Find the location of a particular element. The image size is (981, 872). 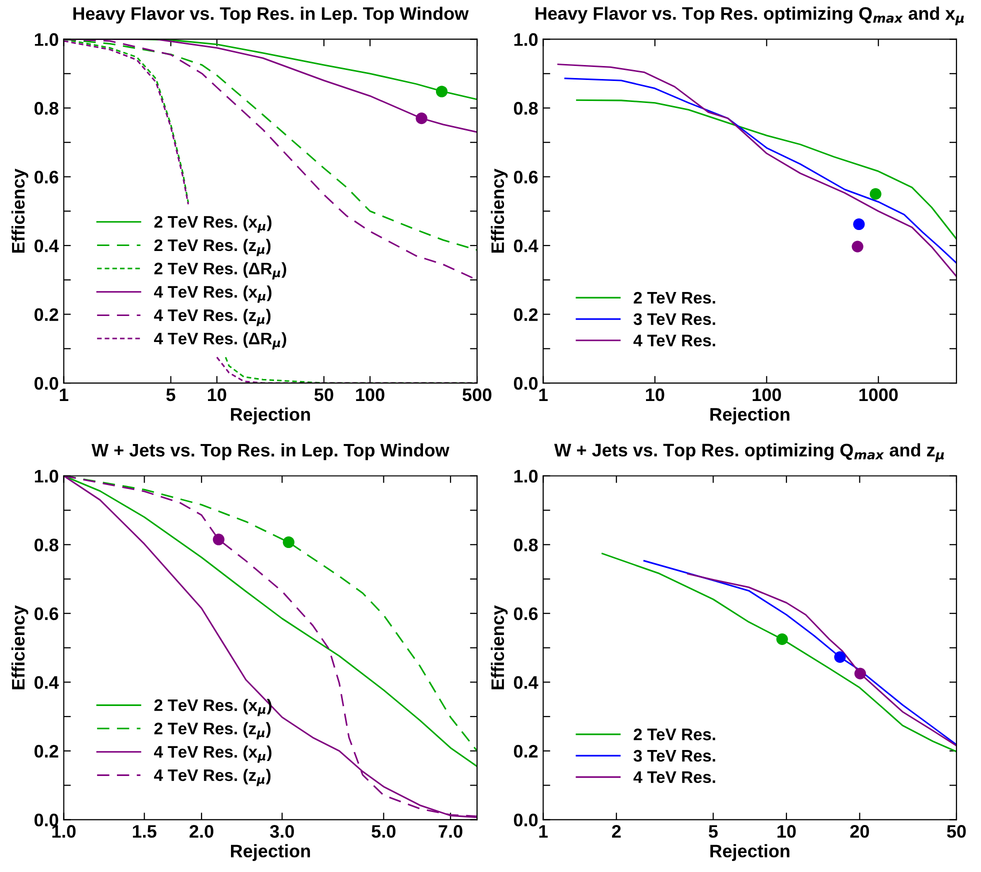

x-tick-label: 1.0 is located at coordinates (64, 831).